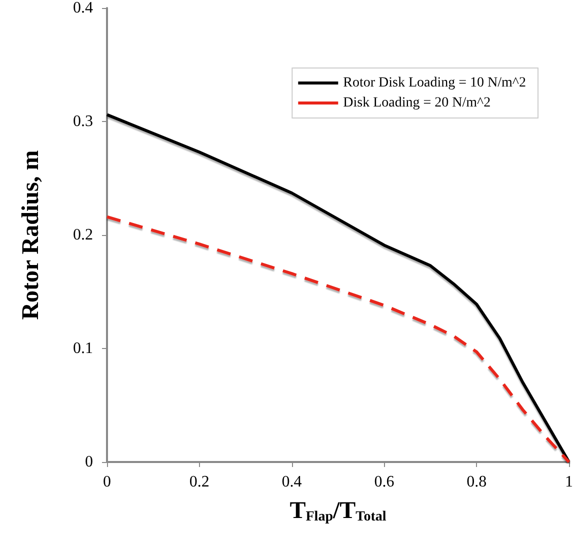 The height and width of the screenshot is (535, 578). What do you see at coordinates (31, 235) in the screenshot?
I see `y-axis-title: Rotor Radius, m` at bounding box center [31, 235].